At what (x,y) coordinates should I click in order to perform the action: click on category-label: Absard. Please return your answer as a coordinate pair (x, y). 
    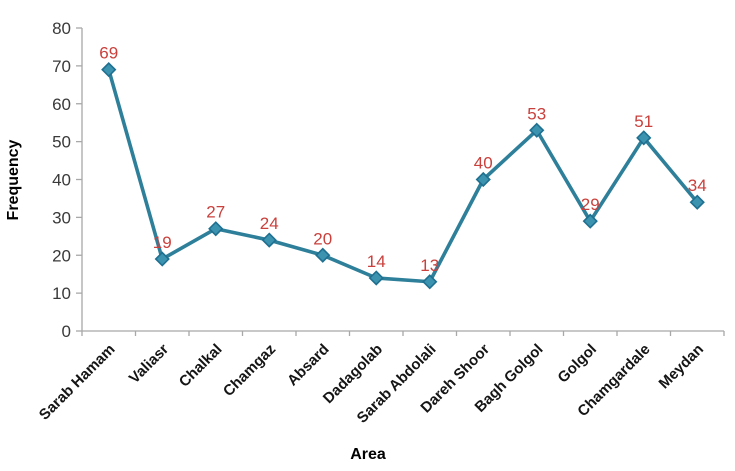
    Looking at the image, I should click on (308, 365).